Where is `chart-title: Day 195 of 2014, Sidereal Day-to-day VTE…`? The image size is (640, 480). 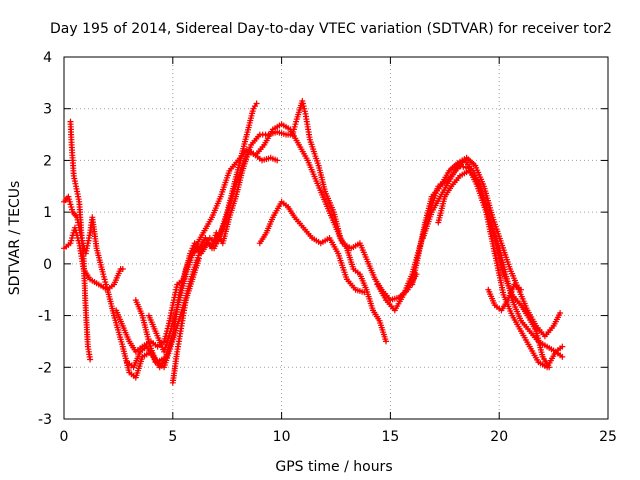 chart-title: Day 195 of 2014, Sidereal Day-to-day VTE… is located at coordinates (331, 29).